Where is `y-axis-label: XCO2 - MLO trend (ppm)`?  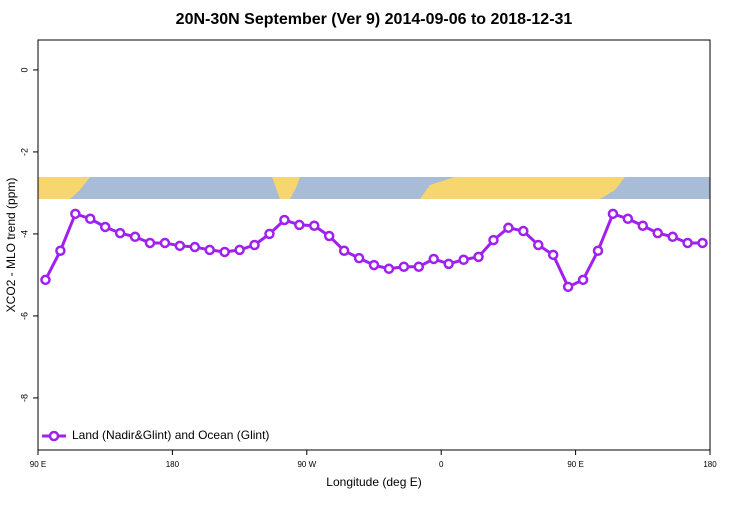
y-axis-label: XCO2 - MLO trend (ppm) is located at coordinates (11, 245).